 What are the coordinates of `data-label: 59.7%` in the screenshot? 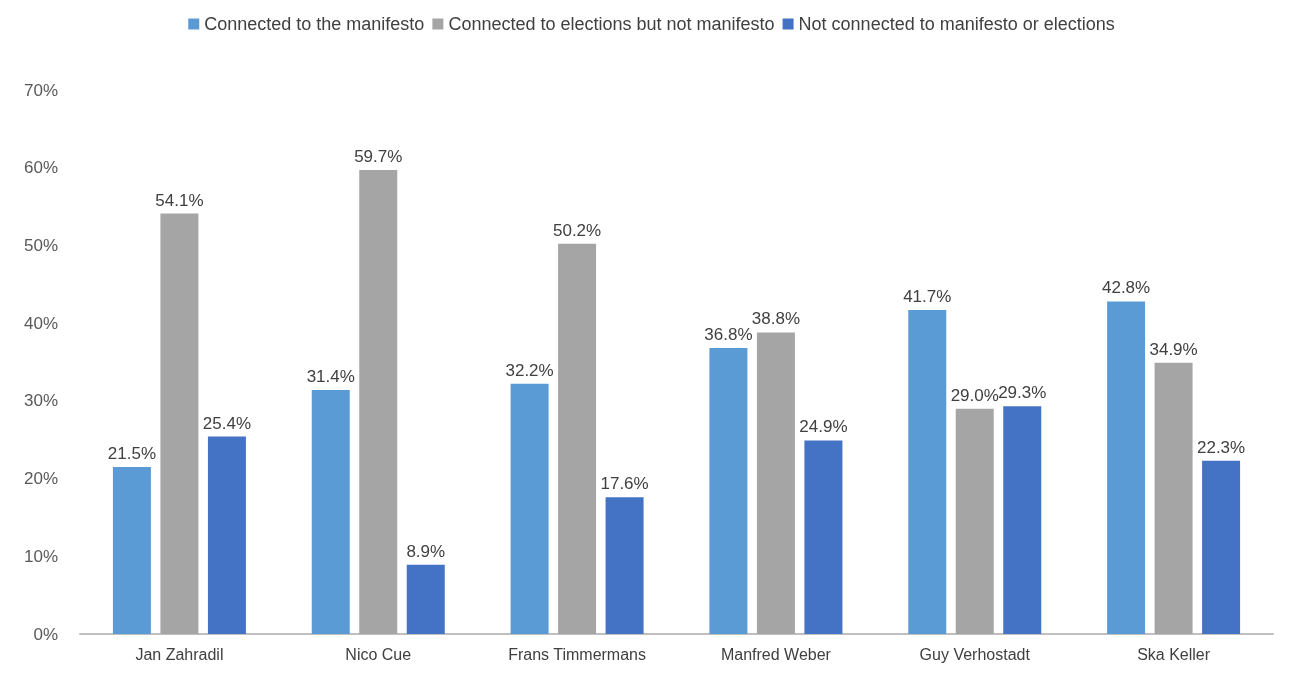 It's located at (378, 157).